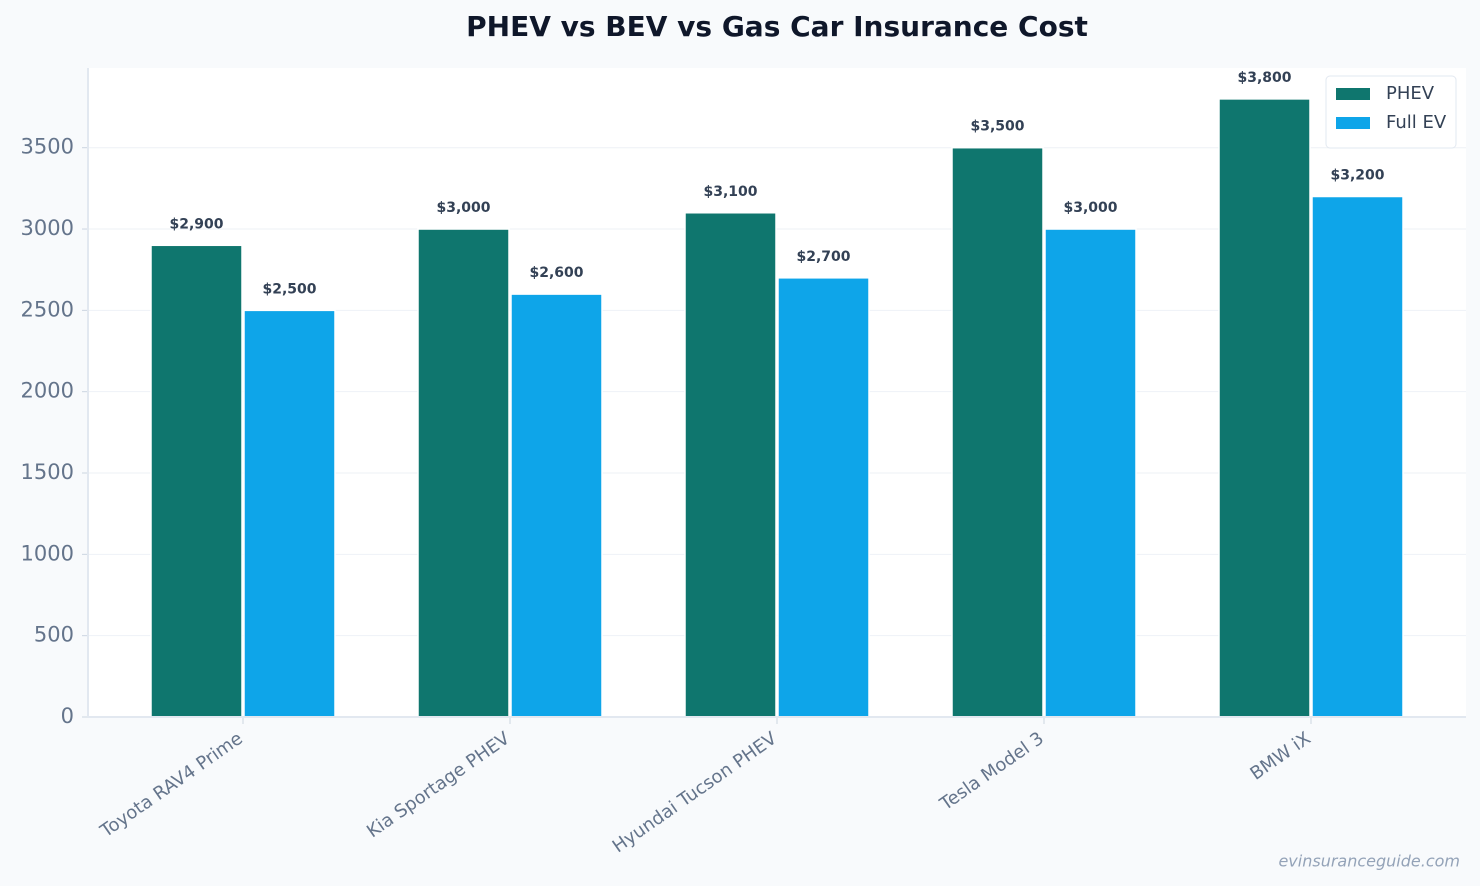 Image resolution: width=1480 pixels, height=886 pixels. I want to click on value-label: $2,600, so click(556, 273).